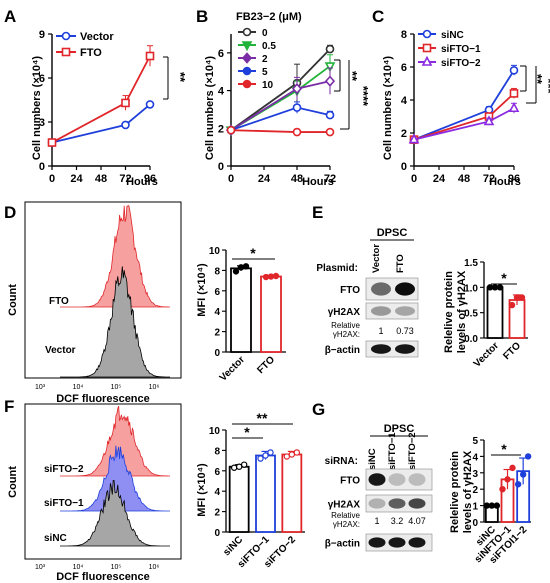 Image resolution: width=550 pixels, height=583 pixels. What do you see at coordinates (271, 314) in the screenshot?
I see `bar-FTO` at bounding box center [271, 314].